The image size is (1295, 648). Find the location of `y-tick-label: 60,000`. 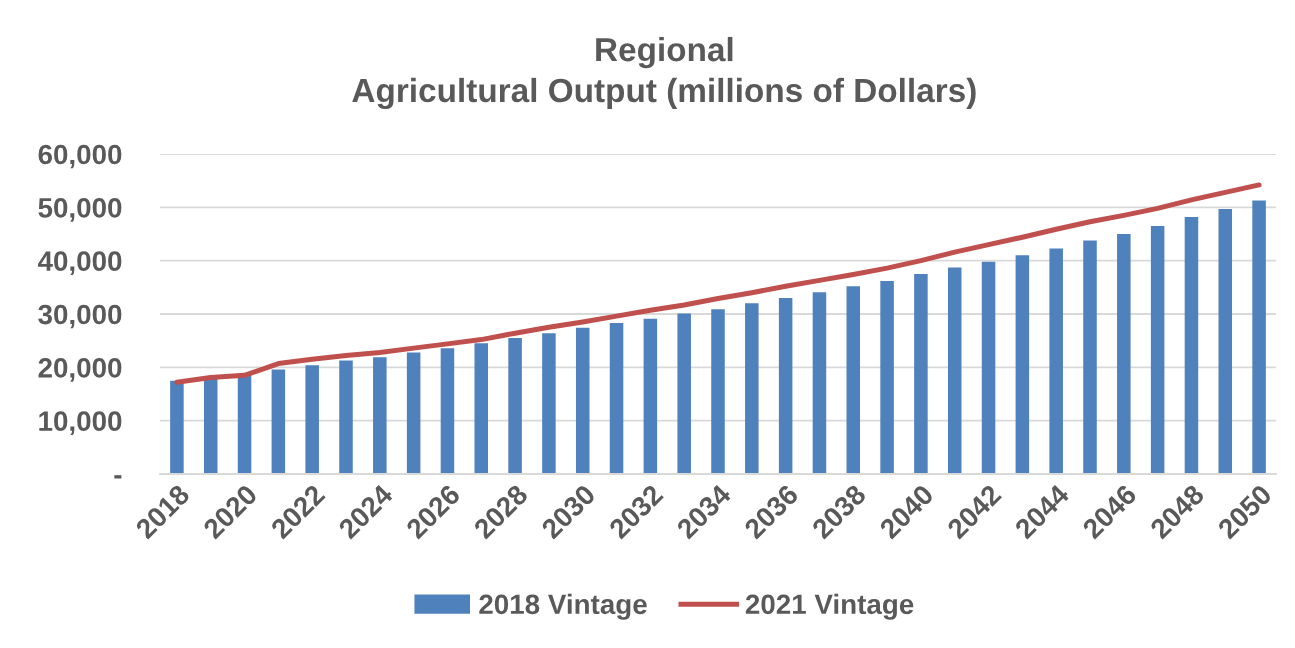

y-tick-label: 60,000 is located at coordinates (80, 156).